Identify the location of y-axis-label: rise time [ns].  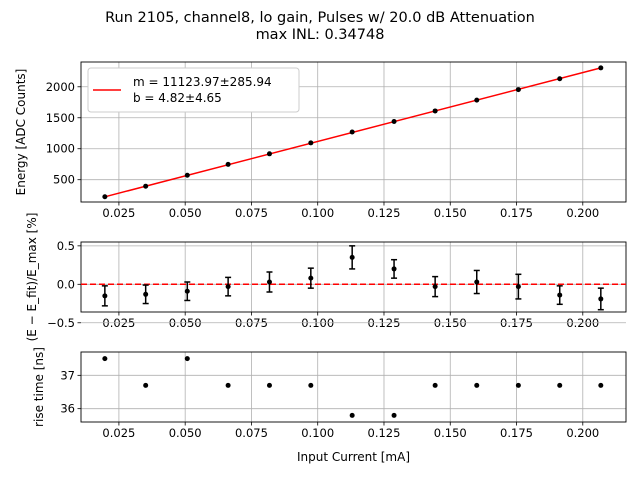
(39, 387).